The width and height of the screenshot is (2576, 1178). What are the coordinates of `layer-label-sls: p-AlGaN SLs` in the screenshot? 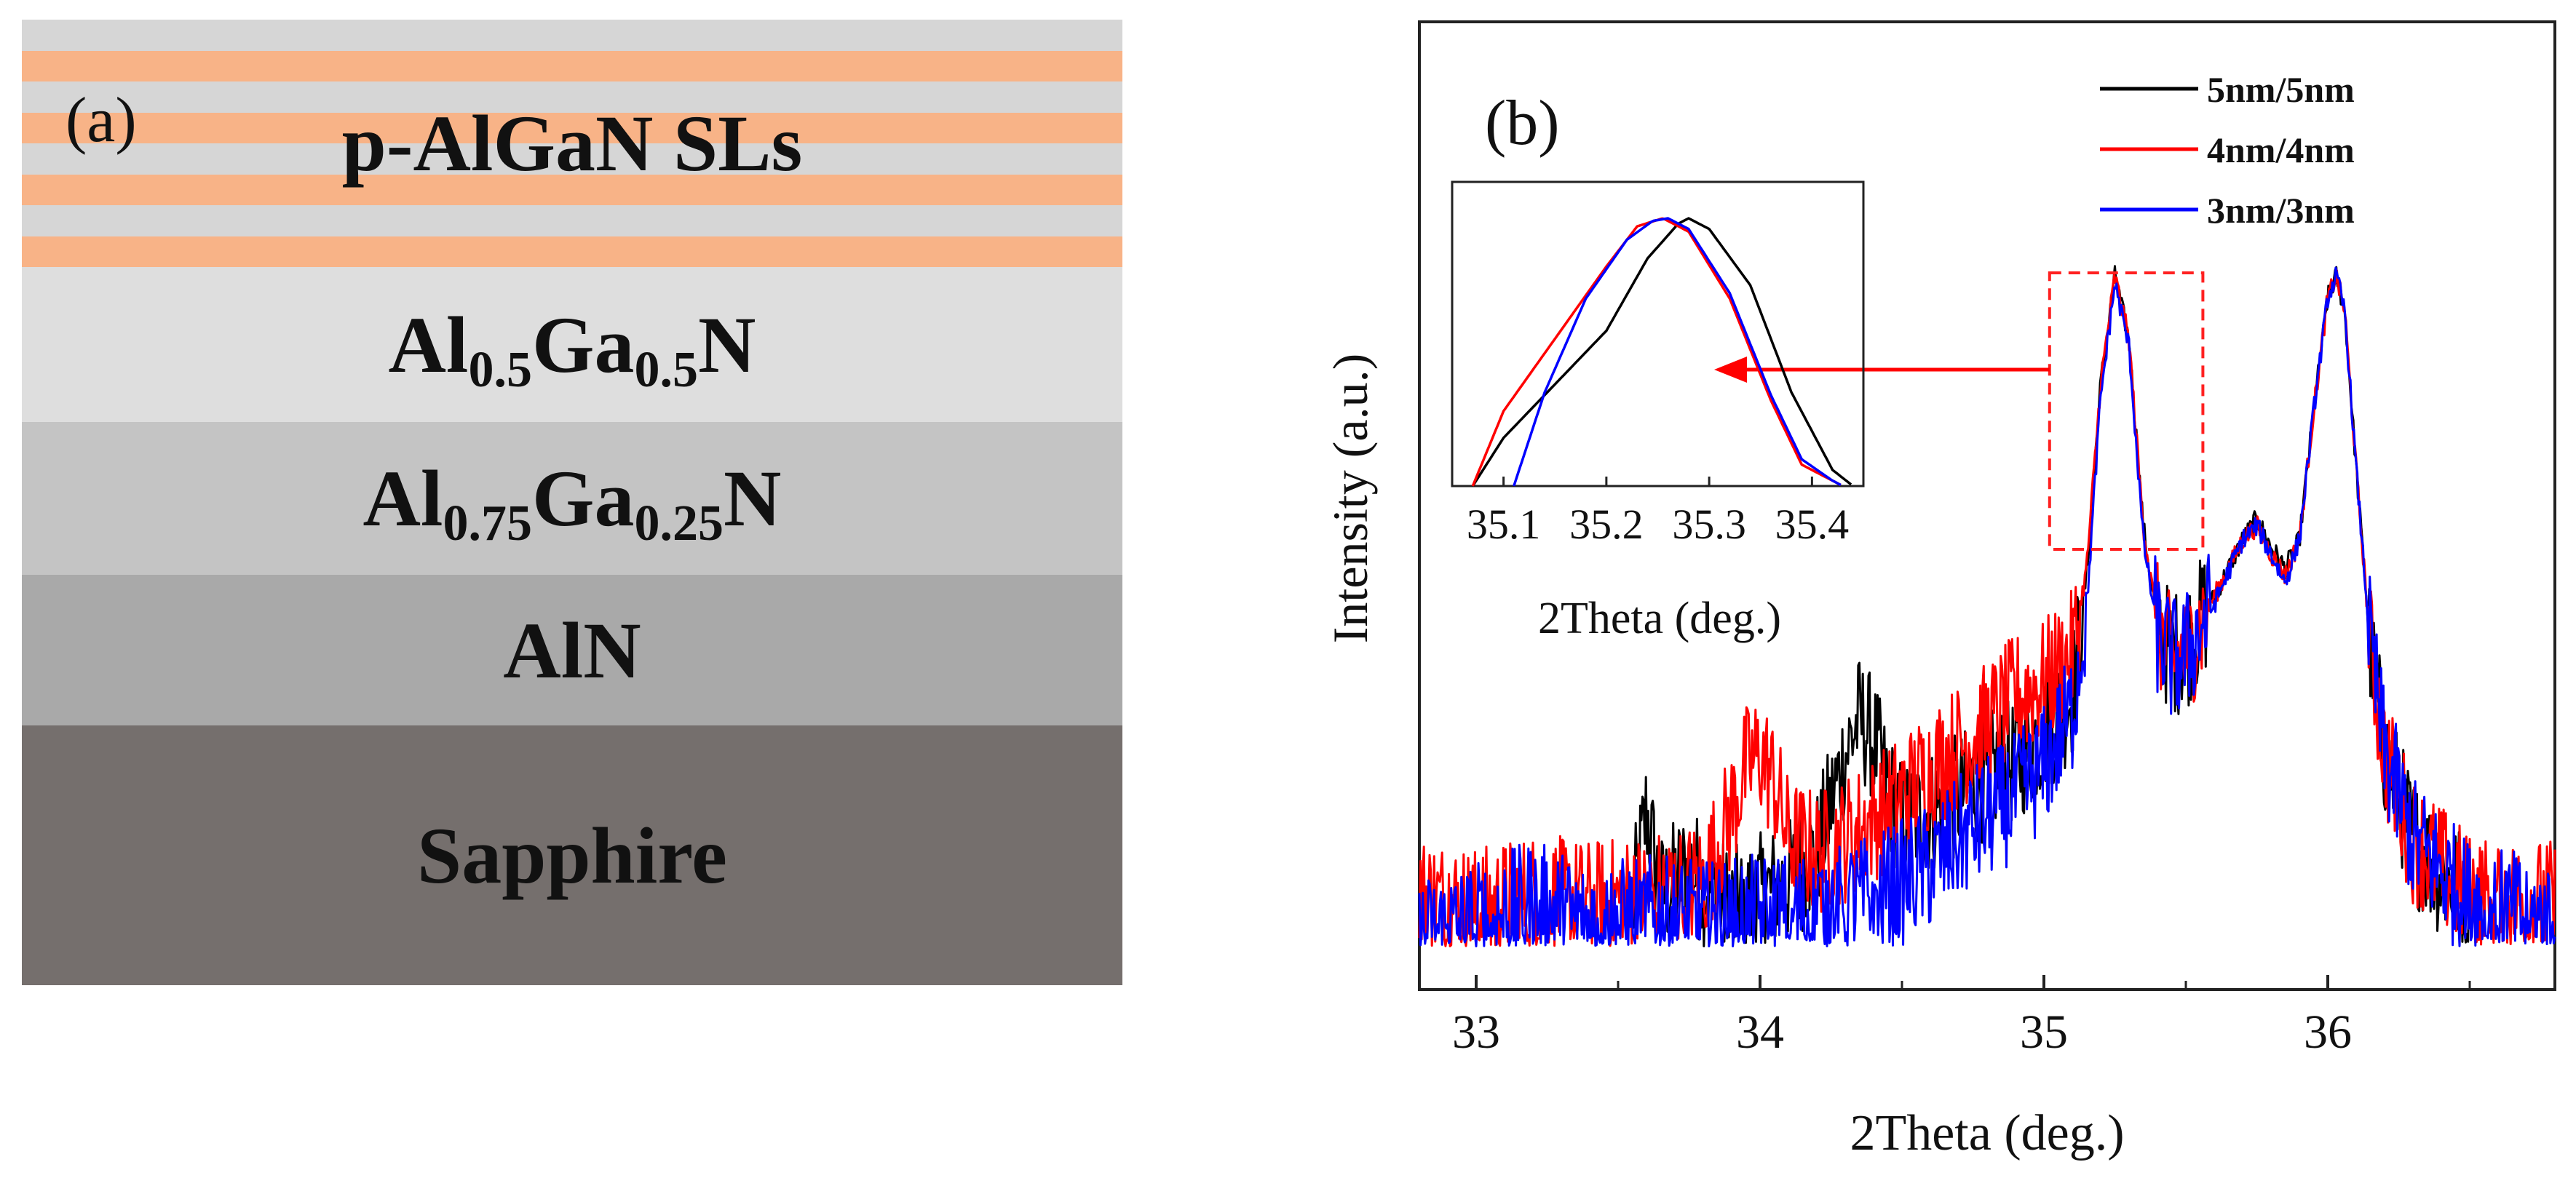 It's located at (572, 143).